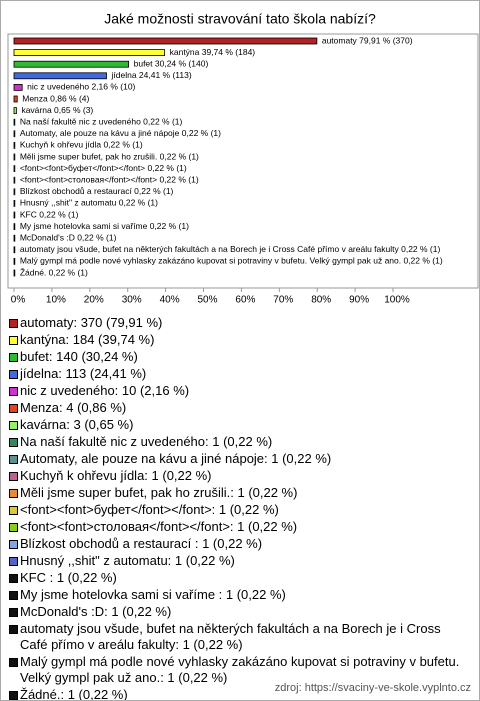  What do you see at coordinates (94, 300) in the screenshot?
I see `x-tick-label: 20%` at bounding box center [94, 300].